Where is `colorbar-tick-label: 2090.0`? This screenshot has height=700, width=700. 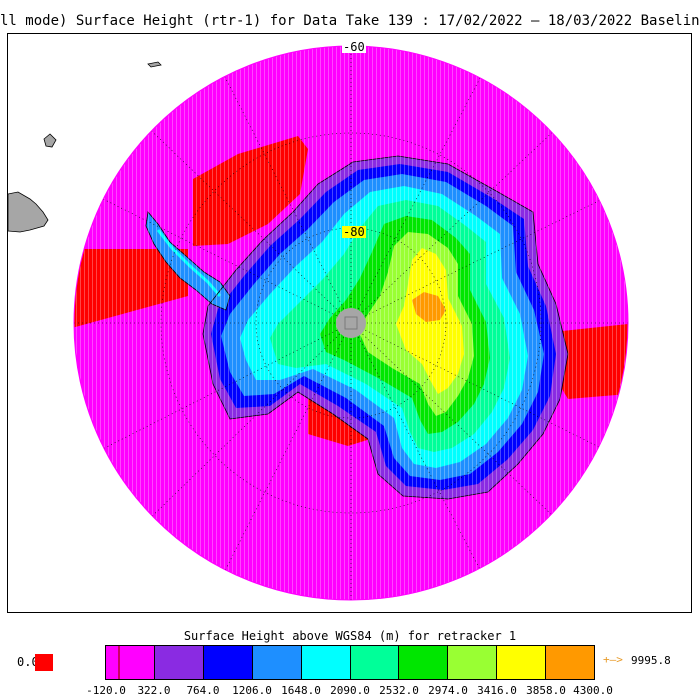 colorbar-tick-label: 2090.0 is located at coordinates (350, 690).